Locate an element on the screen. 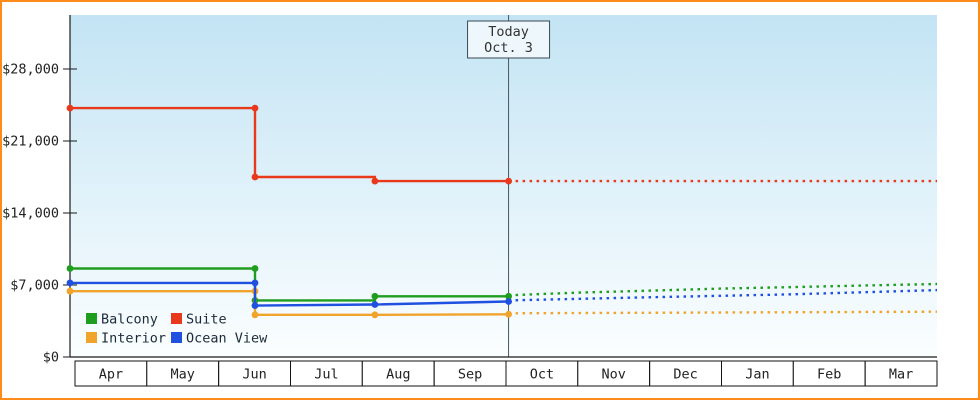 Image resolution: width=980 pixels, height=400 pixels. series-interior-forecast-line is located at coordinates (723, 312).